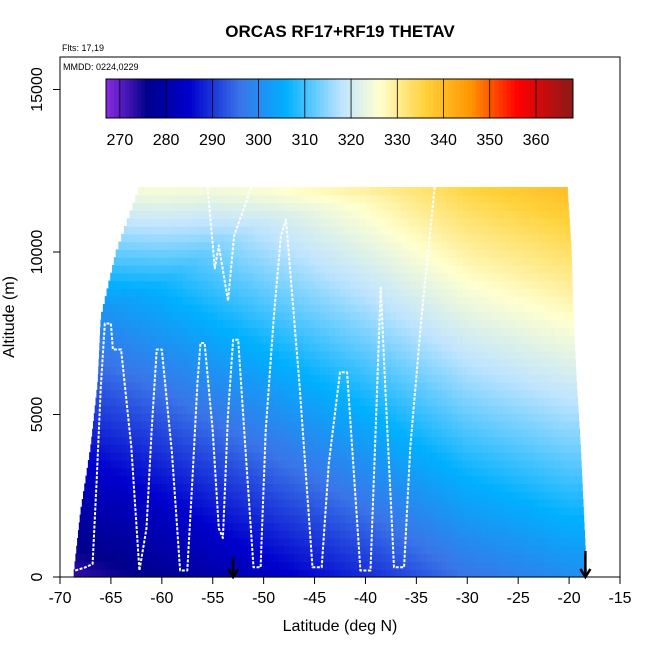 The height and width of the screenshot is (650, 650). I want to click on colorbar-segment, so click(221, 98).